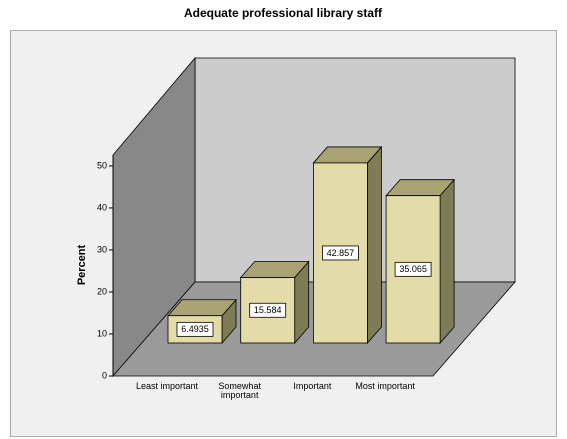 The width and height of the screenshot is (567, 439). Describe the element at coordinates (102, 165) in the screenshot. I see `y-tick-label: 50` at that location.